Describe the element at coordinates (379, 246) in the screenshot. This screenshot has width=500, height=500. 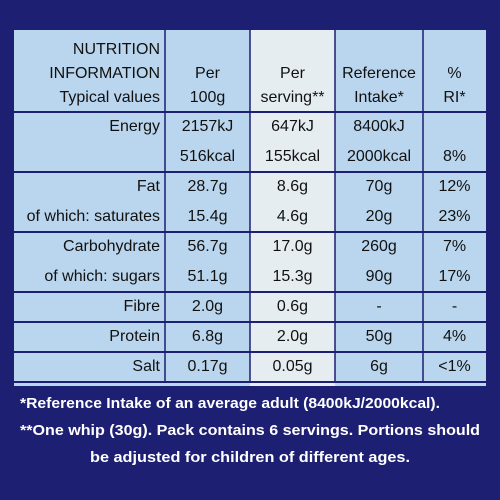
I see `cell-value: 260g` at that location.